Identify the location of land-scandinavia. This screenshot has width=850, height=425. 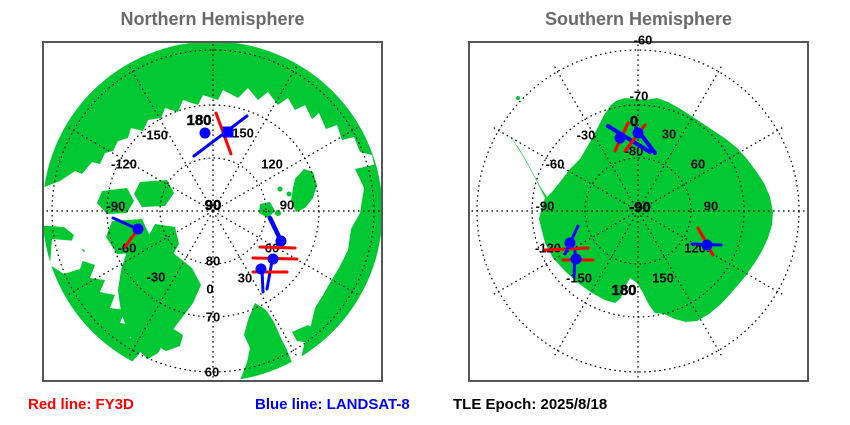
(266, 342).